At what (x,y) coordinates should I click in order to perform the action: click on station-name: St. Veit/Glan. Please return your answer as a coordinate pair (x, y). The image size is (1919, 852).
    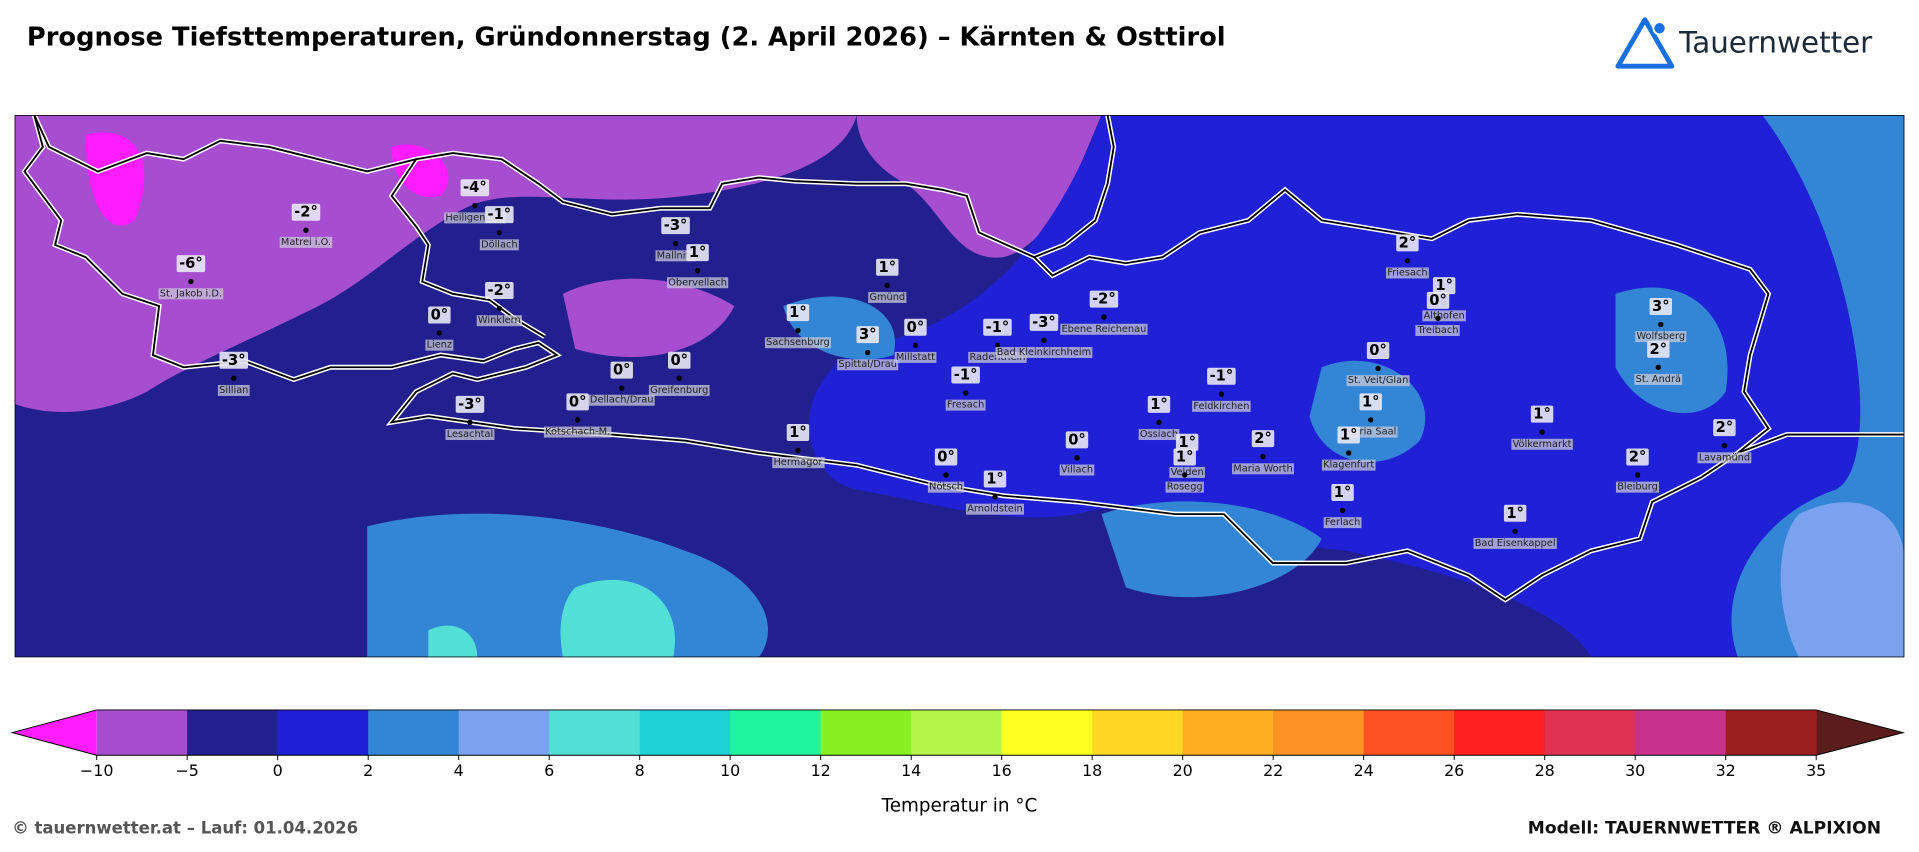
    Looking at the image, I should click on (1378, 380).